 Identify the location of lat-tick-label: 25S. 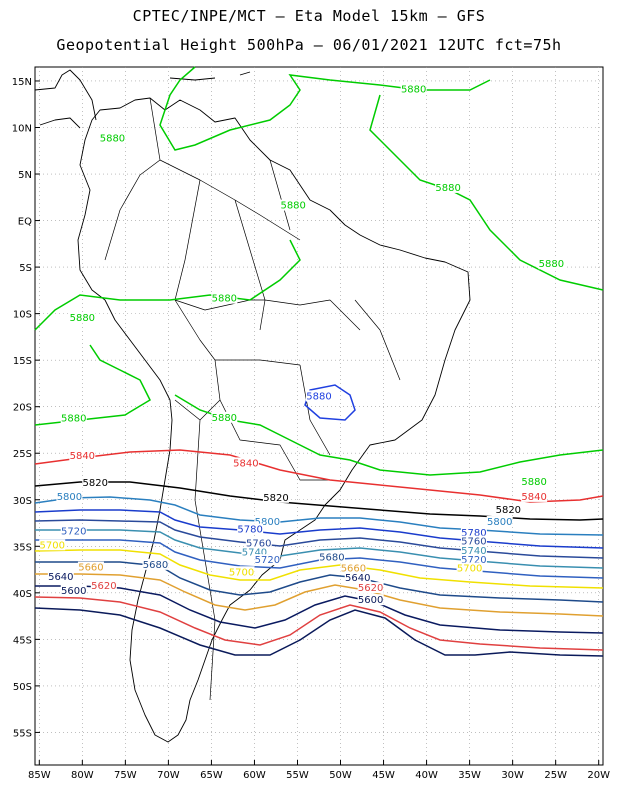
(22, 454).